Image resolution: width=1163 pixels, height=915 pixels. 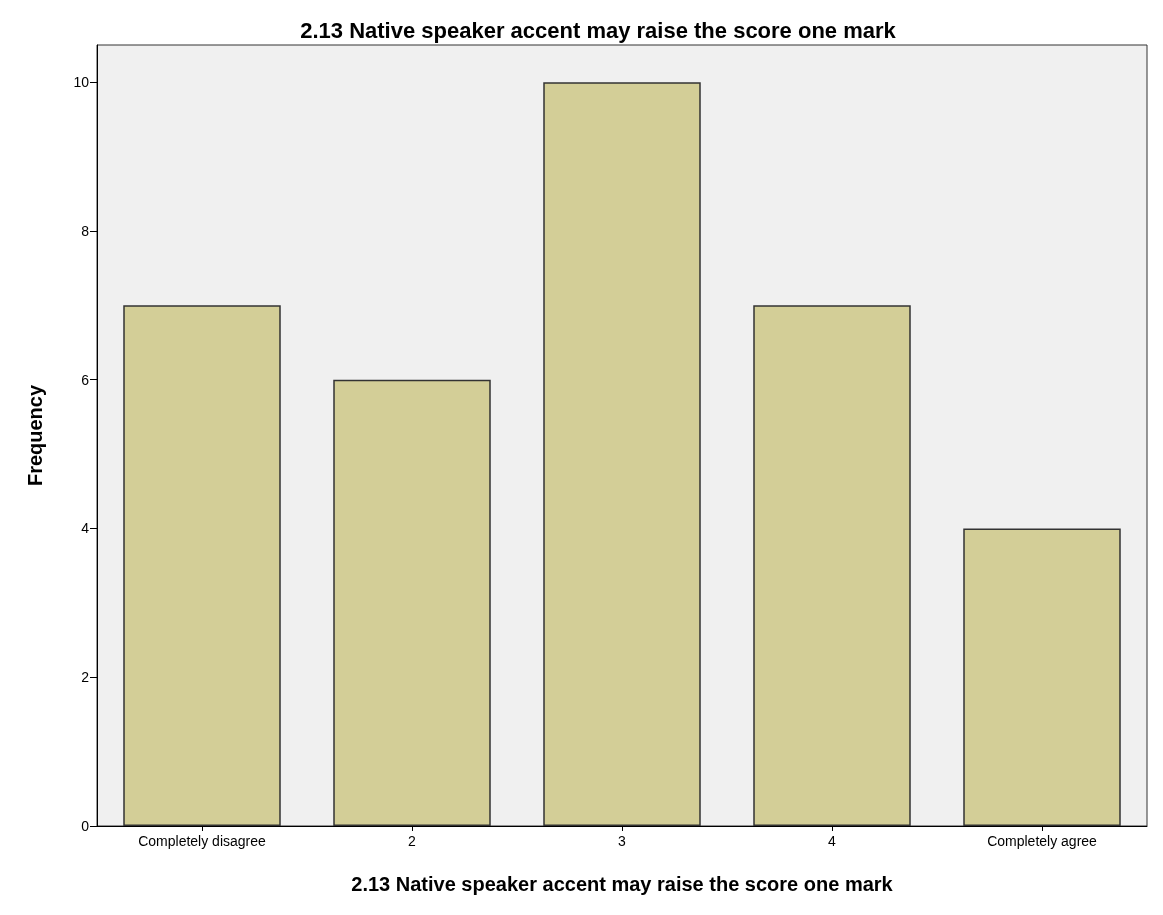 I want to click on y-tick-label: 10, so click(x=81, y=82).